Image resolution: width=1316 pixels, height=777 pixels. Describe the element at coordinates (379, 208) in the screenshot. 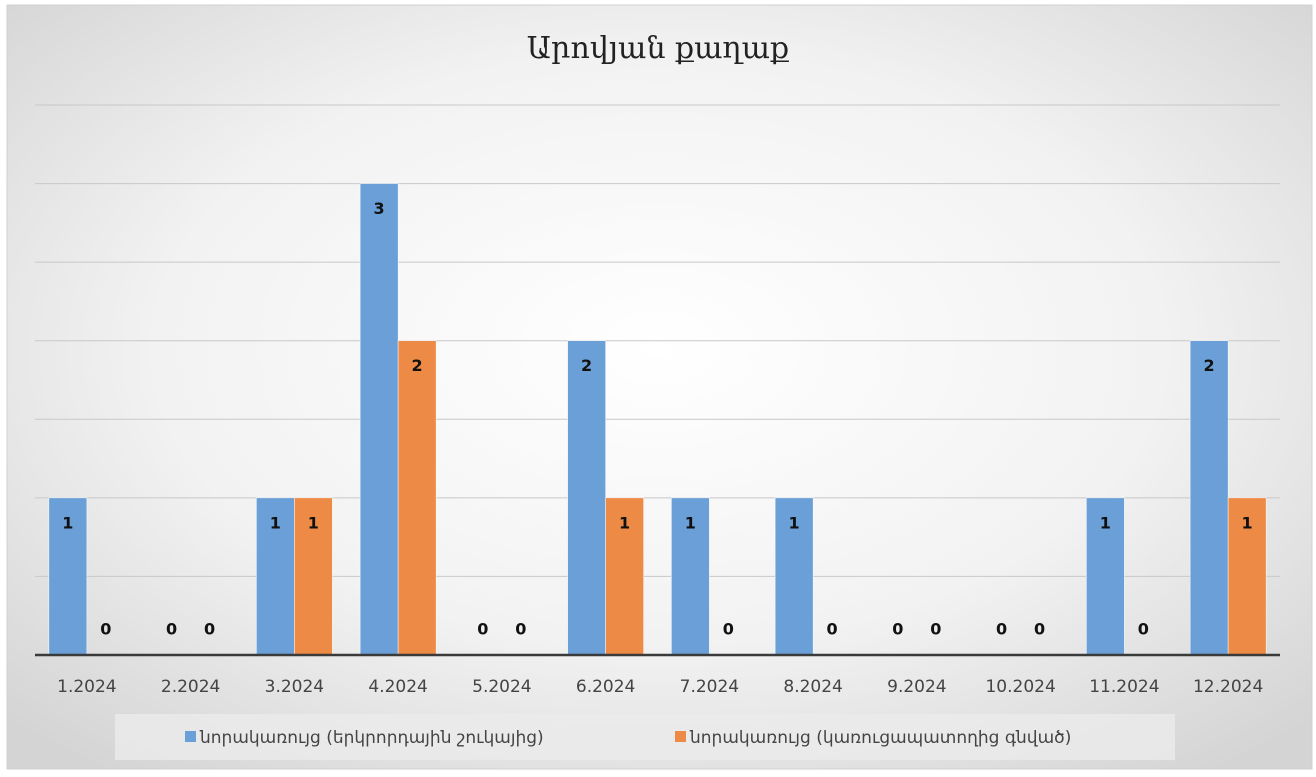

I see `data-label: 3` at that location.